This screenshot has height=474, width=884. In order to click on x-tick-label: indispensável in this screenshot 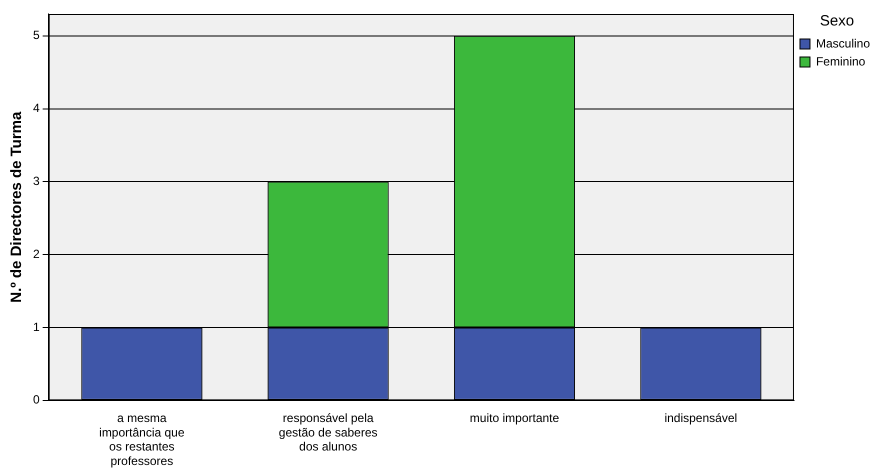, I will do `click(701, 417)`.